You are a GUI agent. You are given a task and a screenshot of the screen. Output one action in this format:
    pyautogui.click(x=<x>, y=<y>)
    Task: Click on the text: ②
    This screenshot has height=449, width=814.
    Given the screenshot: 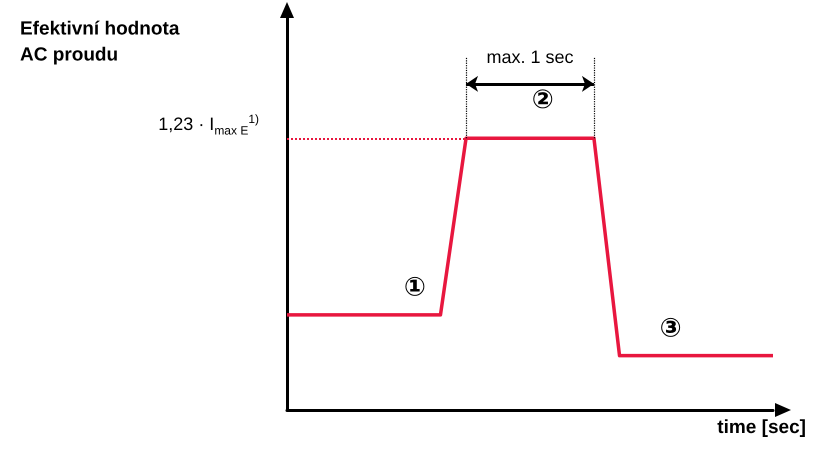 What is the action you would take?
    pyautogui.click(x=543, y=100)
    